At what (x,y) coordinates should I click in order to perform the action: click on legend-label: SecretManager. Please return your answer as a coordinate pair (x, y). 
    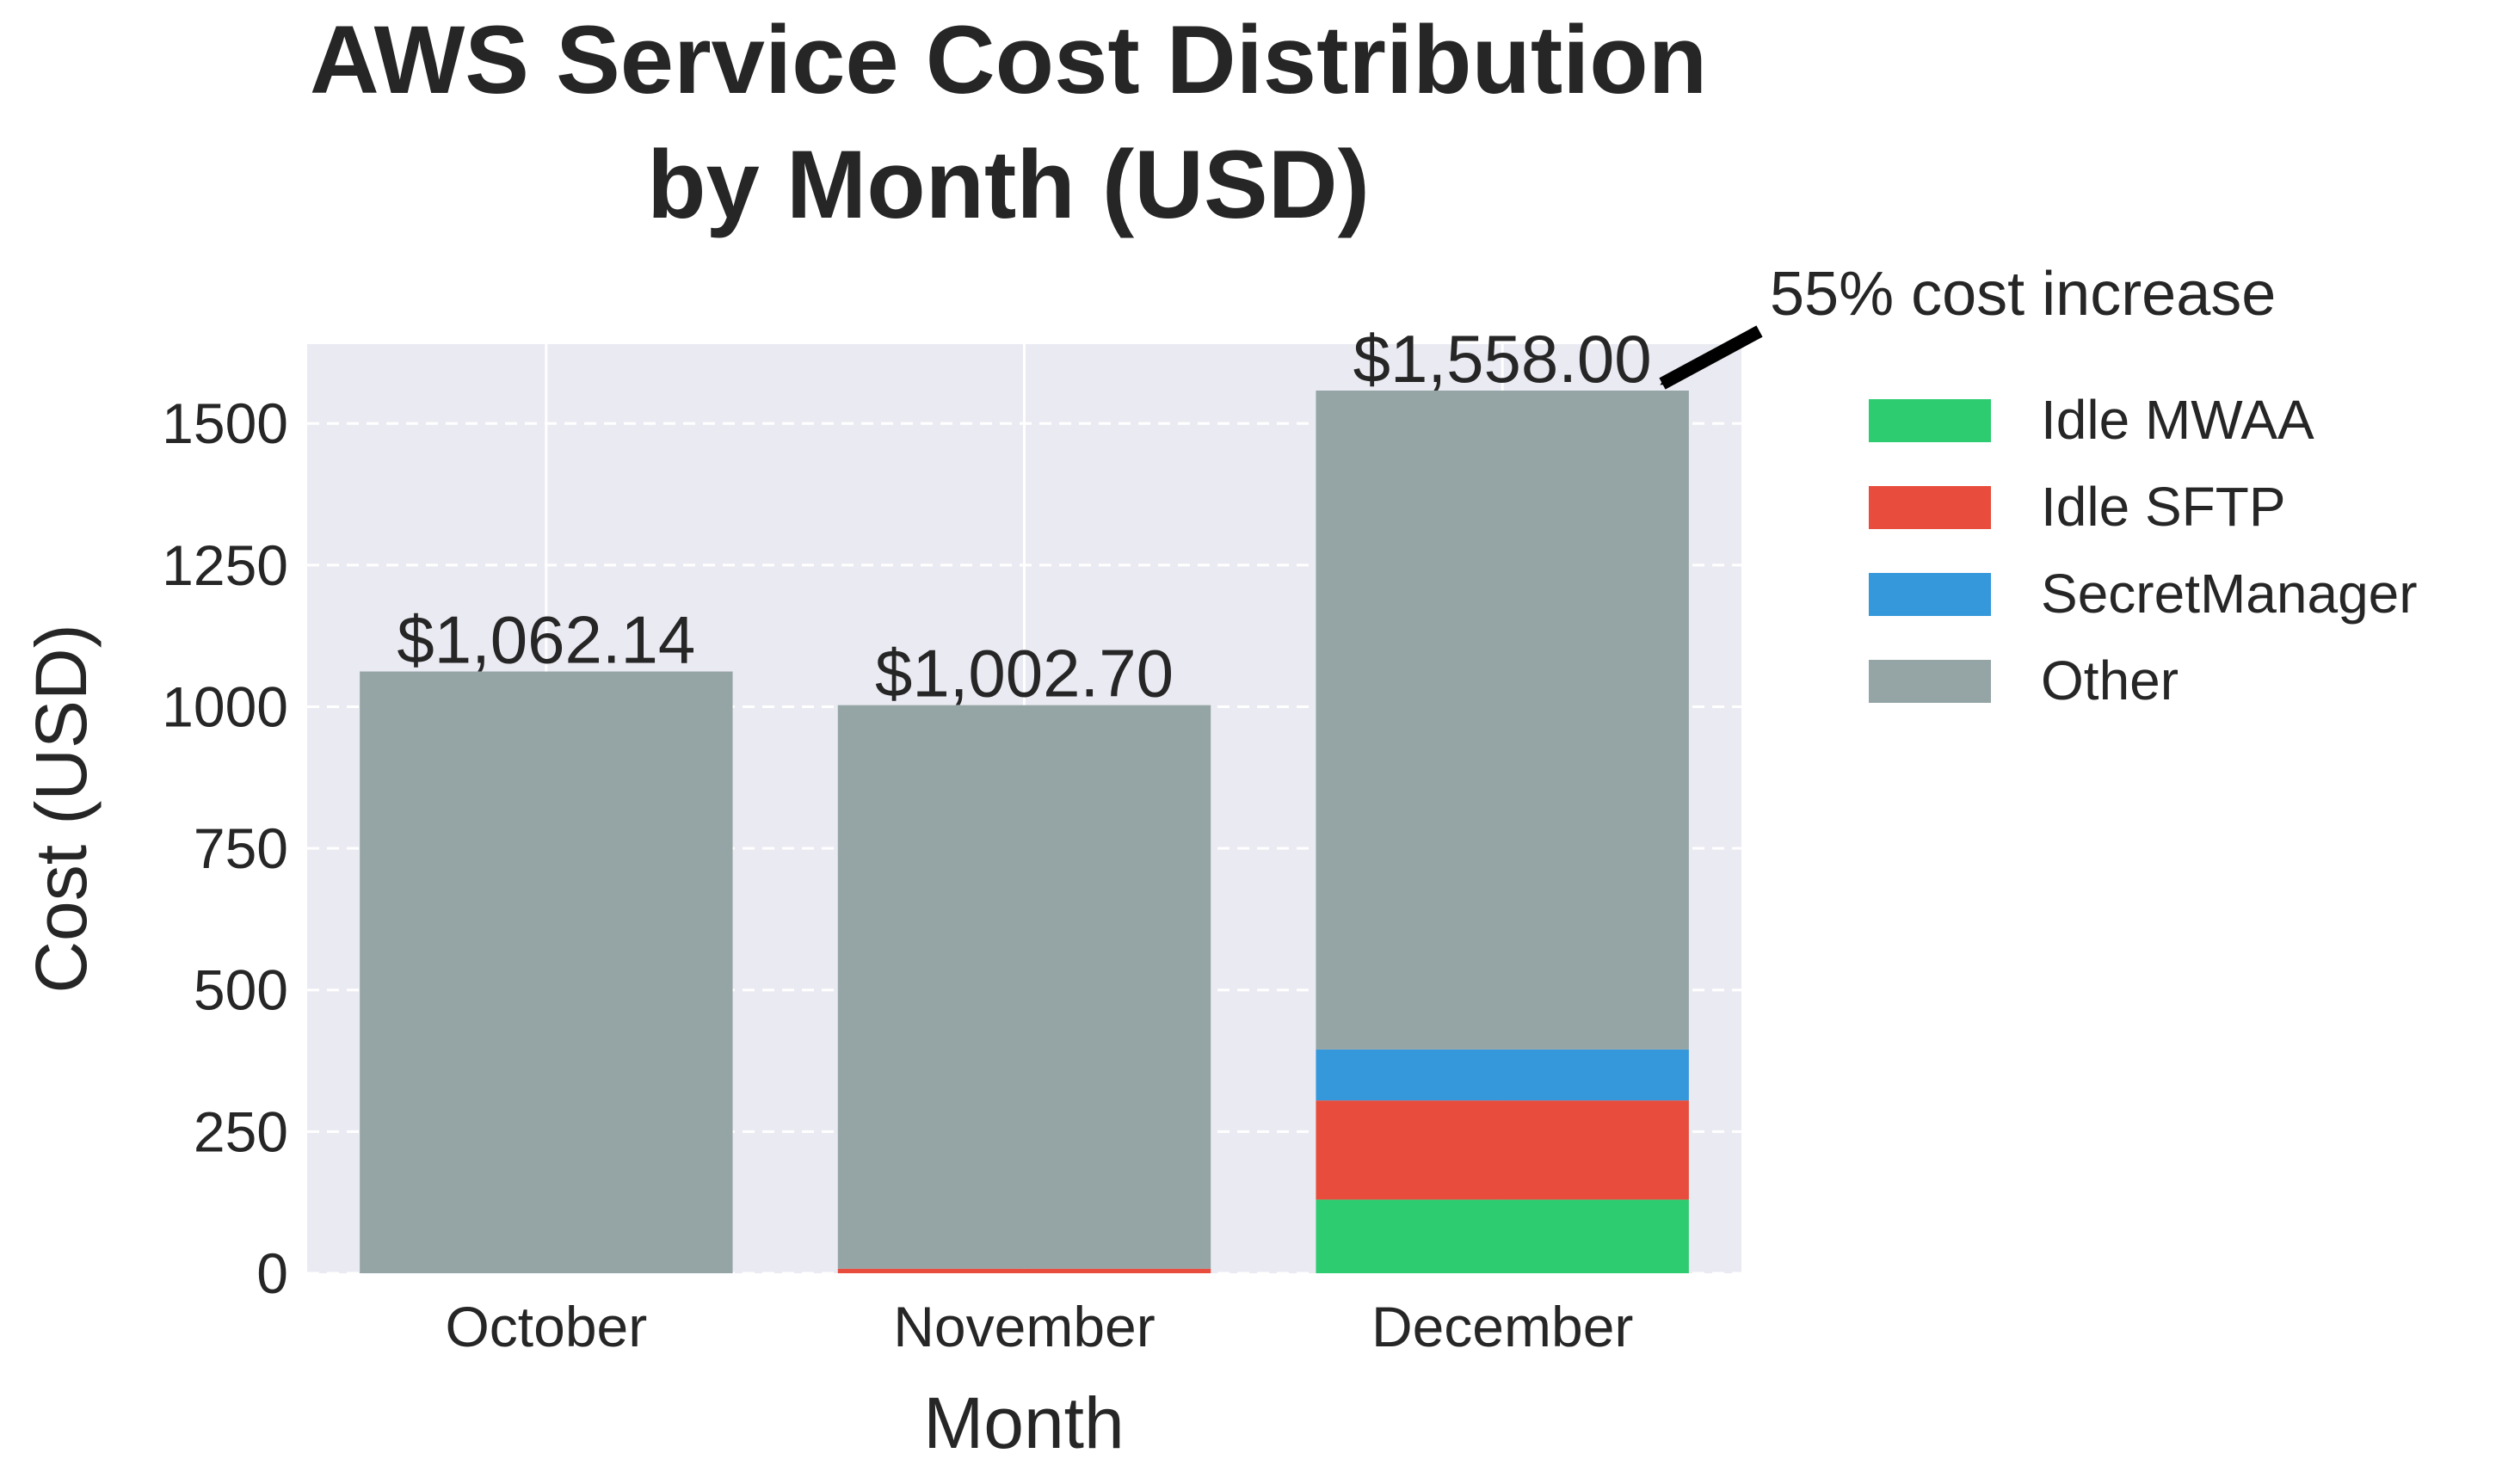
    Looking at the image, I should click on (2229, 594).